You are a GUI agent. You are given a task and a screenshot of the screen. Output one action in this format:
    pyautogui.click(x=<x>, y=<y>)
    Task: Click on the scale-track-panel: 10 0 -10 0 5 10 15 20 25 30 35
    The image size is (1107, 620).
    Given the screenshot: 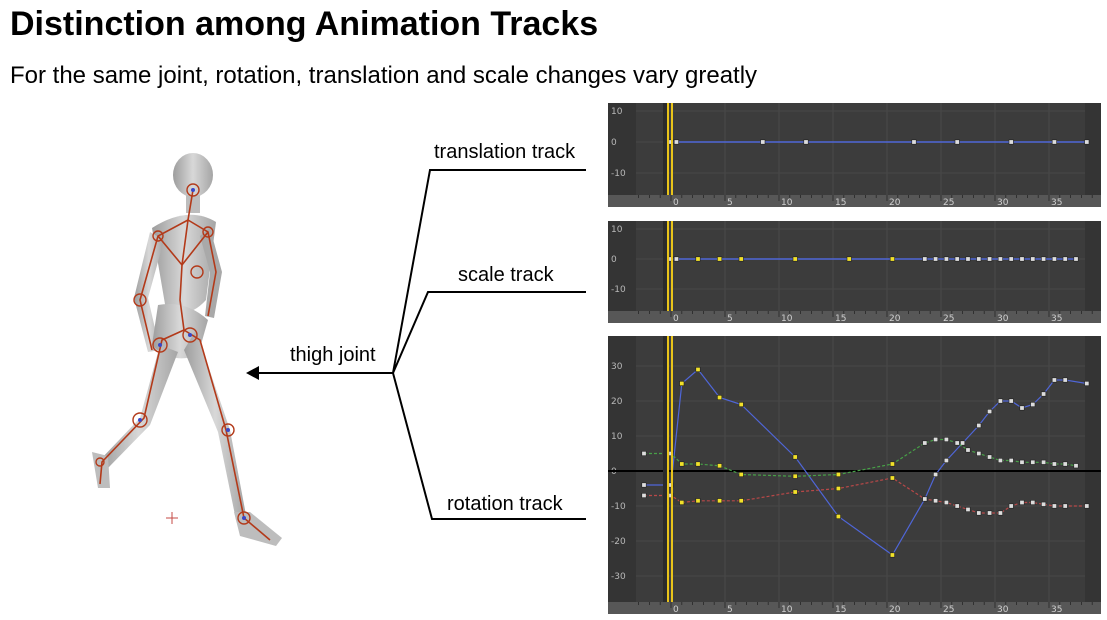 What is the action you would take?
    pyautogui.click(x=854, y=272)
    